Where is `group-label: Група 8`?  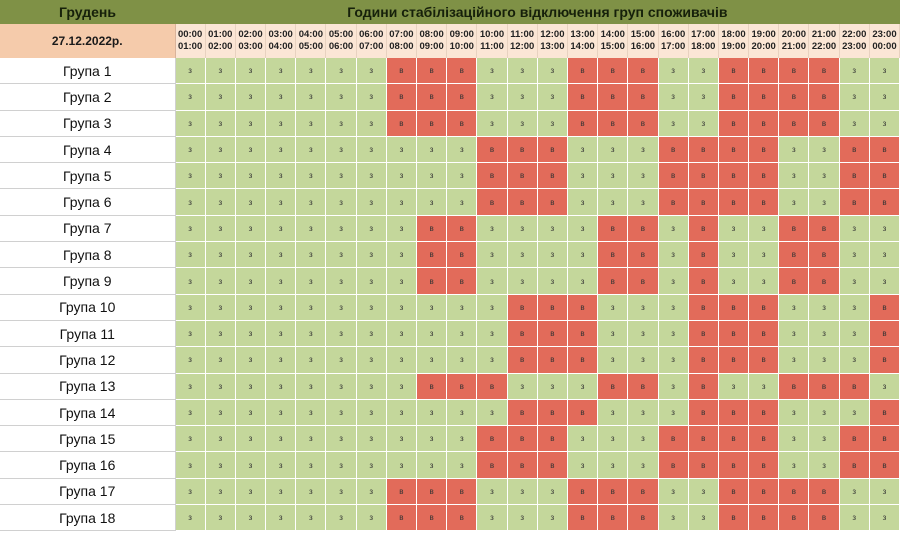
group-label: Група 8 is located at coordinates (88, 255).